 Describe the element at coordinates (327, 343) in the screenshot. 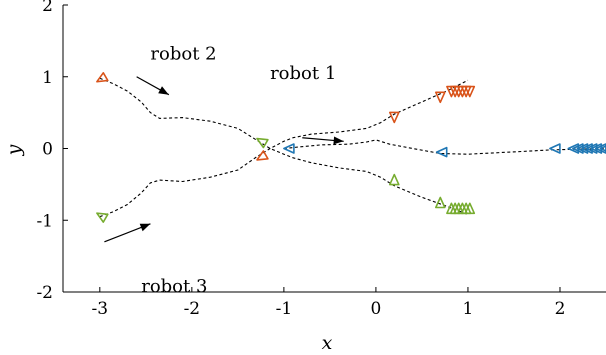

I see `x-axis-title: x` at that location.